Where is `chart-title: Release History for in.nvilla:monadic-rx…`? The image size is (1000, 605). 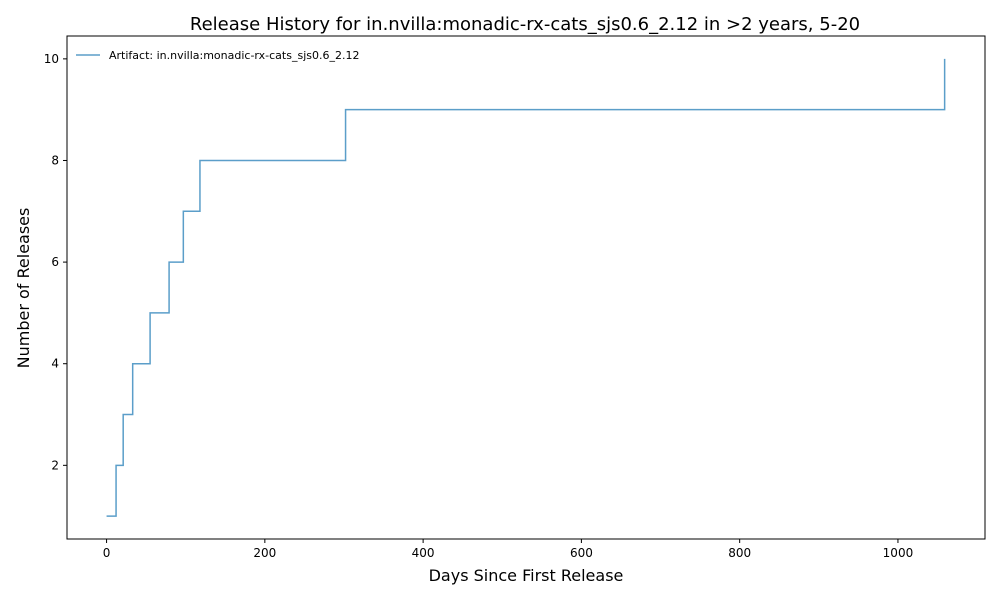
chart-title: Release History for in.nvilla:monadic-rx… is located at coordinates (525, 24).